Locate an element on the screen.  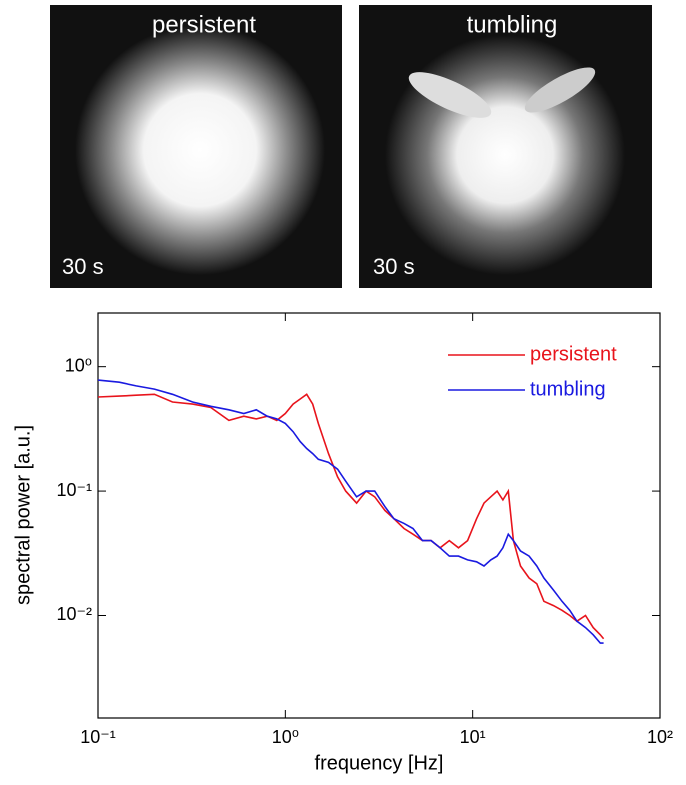
x-tick-label: 10¹ is located at coordinates (473, 737).